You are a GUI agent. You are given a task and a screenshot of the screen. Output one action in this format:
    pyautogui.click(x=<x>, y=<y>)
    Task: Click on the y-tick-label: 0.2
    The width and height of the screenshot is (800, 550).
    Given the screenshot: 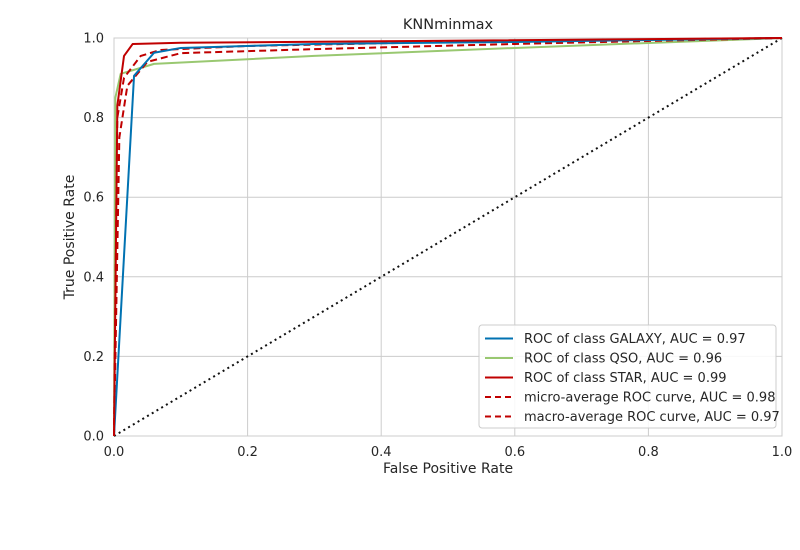 What is the action you would take?
    pyautogui.click(x=93, y=357)
    